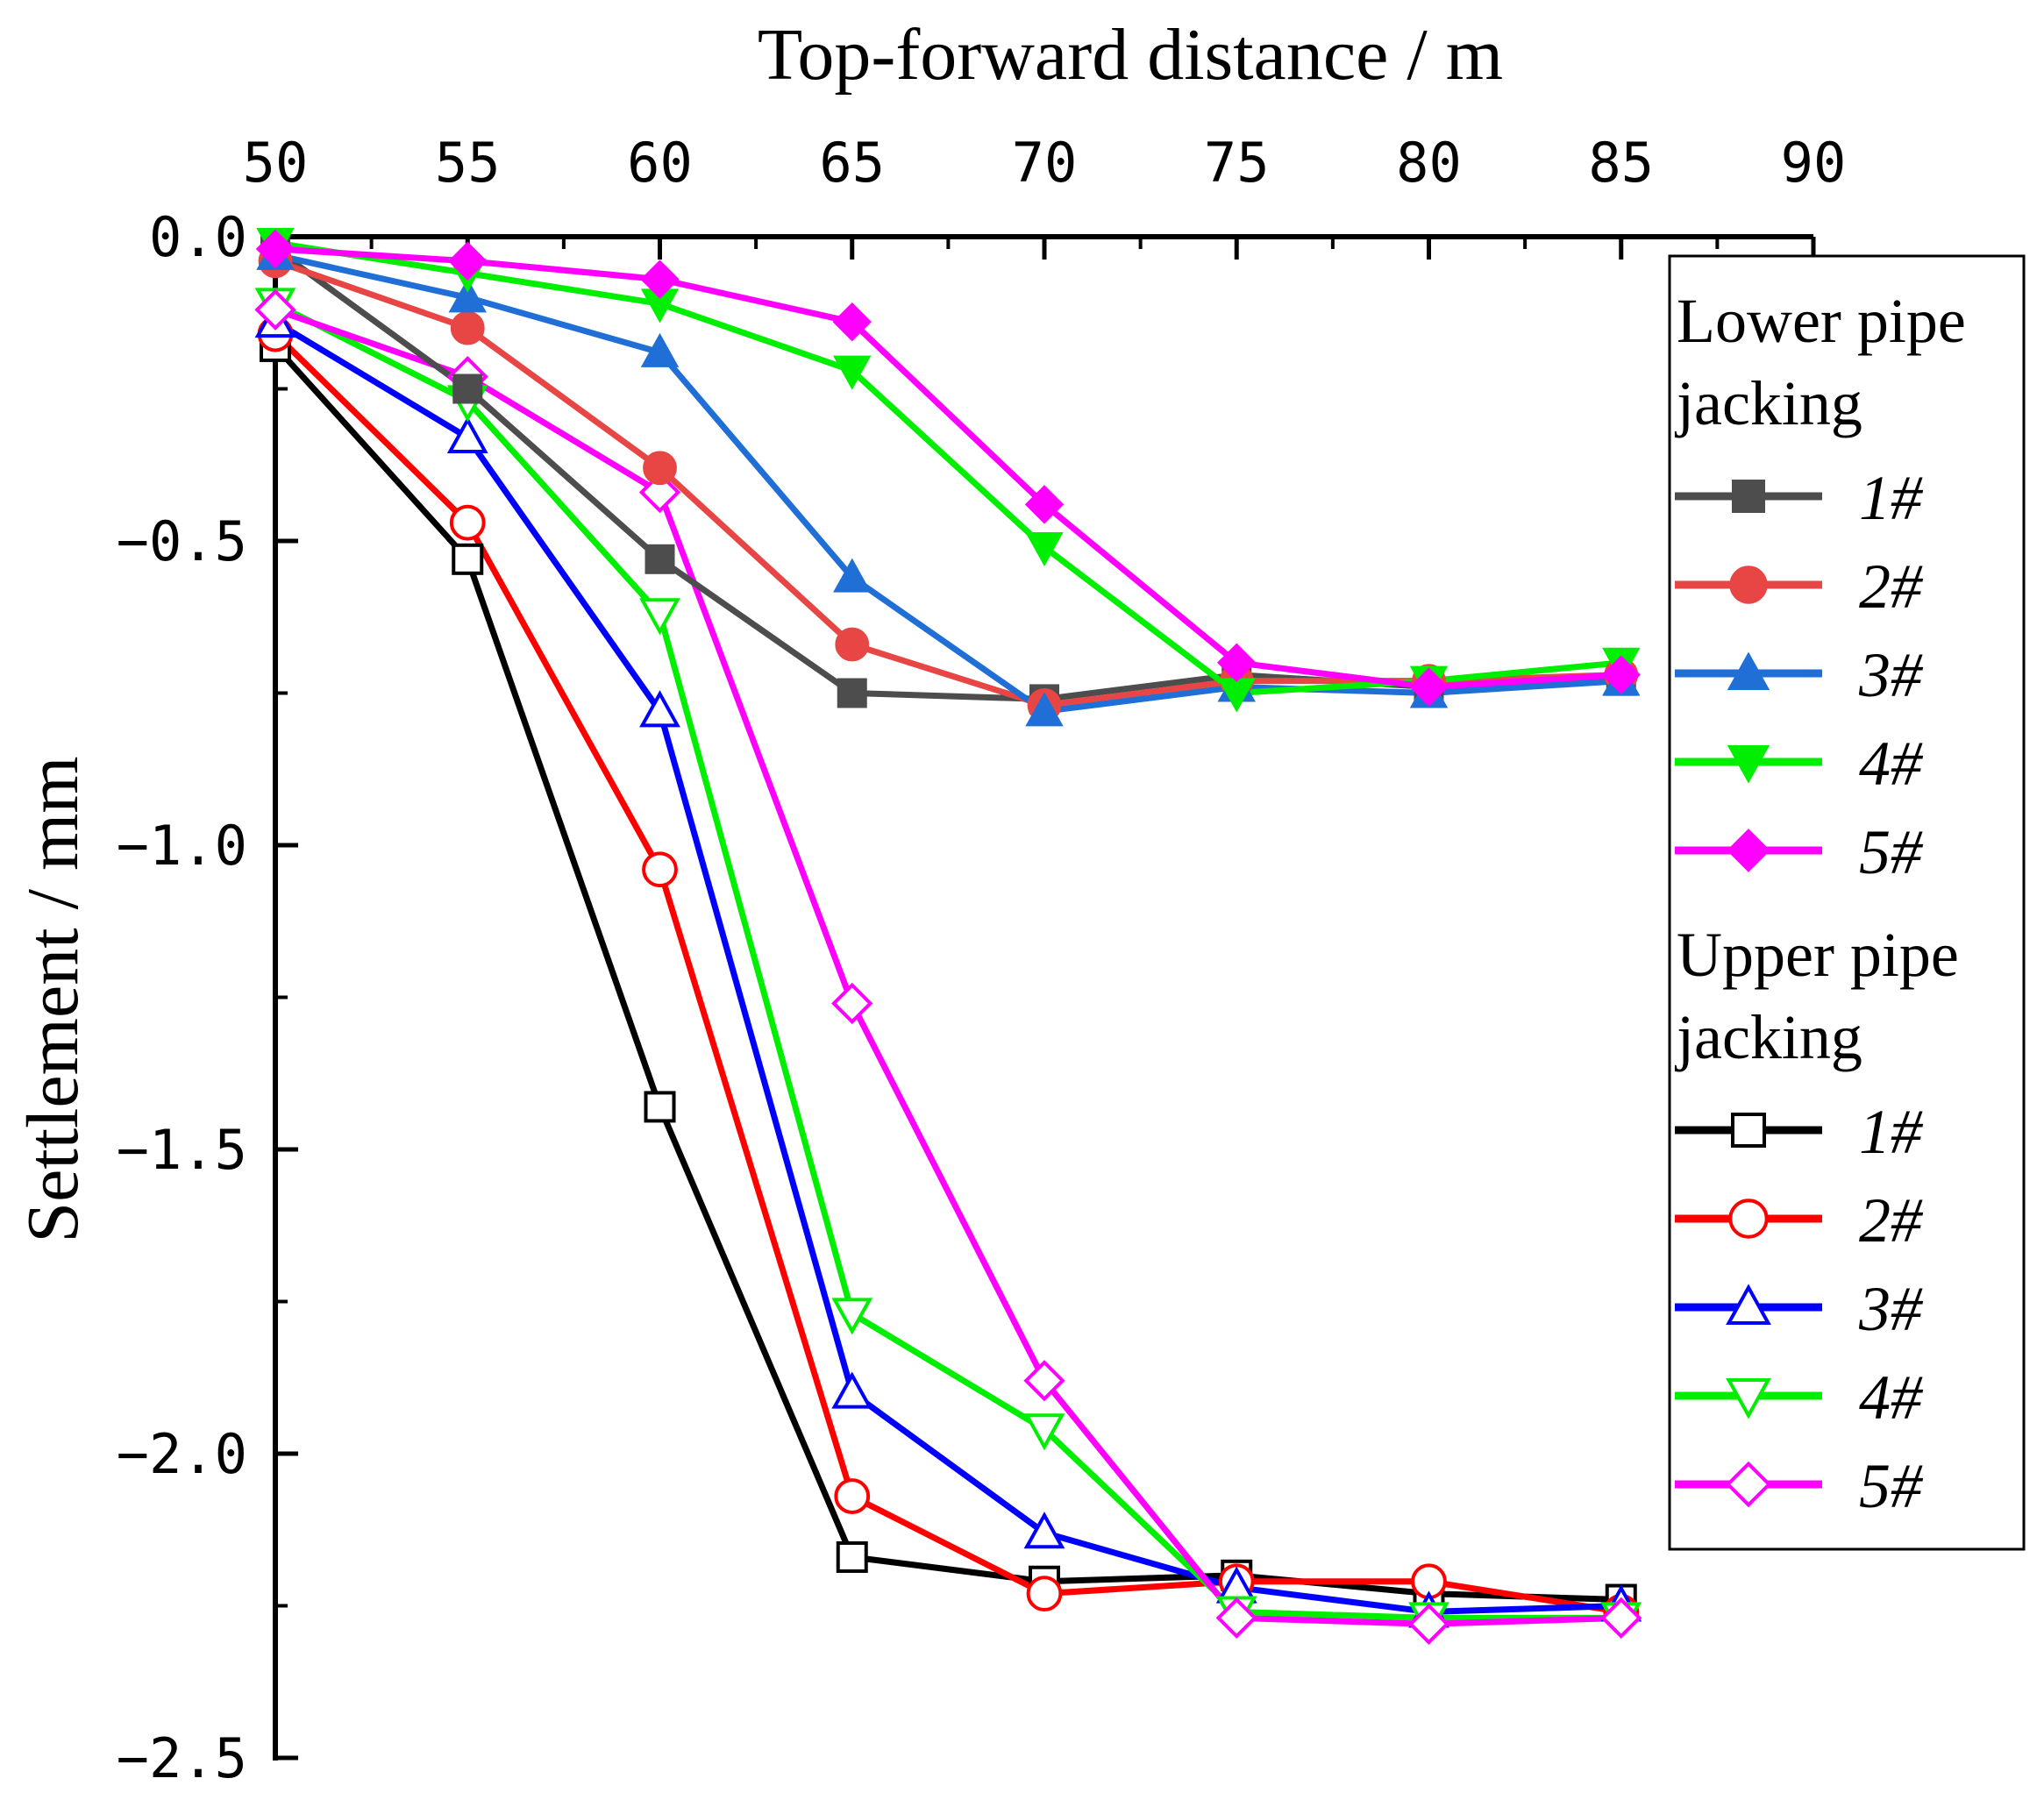  What do you see at coordinates (276, 163) in the screenshot?
I see `x-tick-label: 50` at bounding box center [276, 163].